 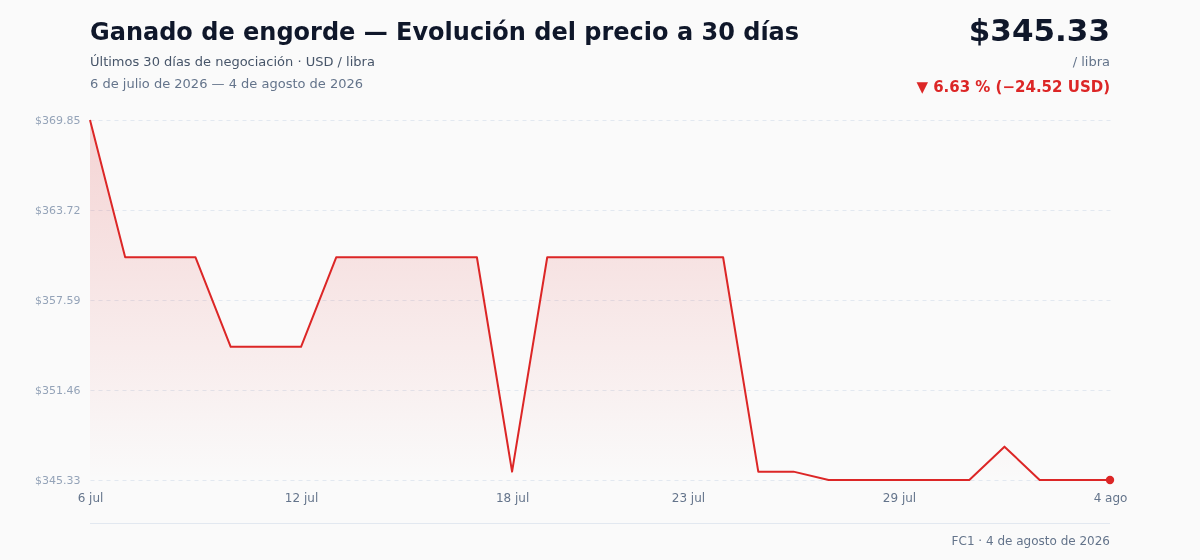 What do you see at coordinates (58, 390) in the screenshot?
I see `y-tick-label: $351.46` at bounding box center [58, 390].